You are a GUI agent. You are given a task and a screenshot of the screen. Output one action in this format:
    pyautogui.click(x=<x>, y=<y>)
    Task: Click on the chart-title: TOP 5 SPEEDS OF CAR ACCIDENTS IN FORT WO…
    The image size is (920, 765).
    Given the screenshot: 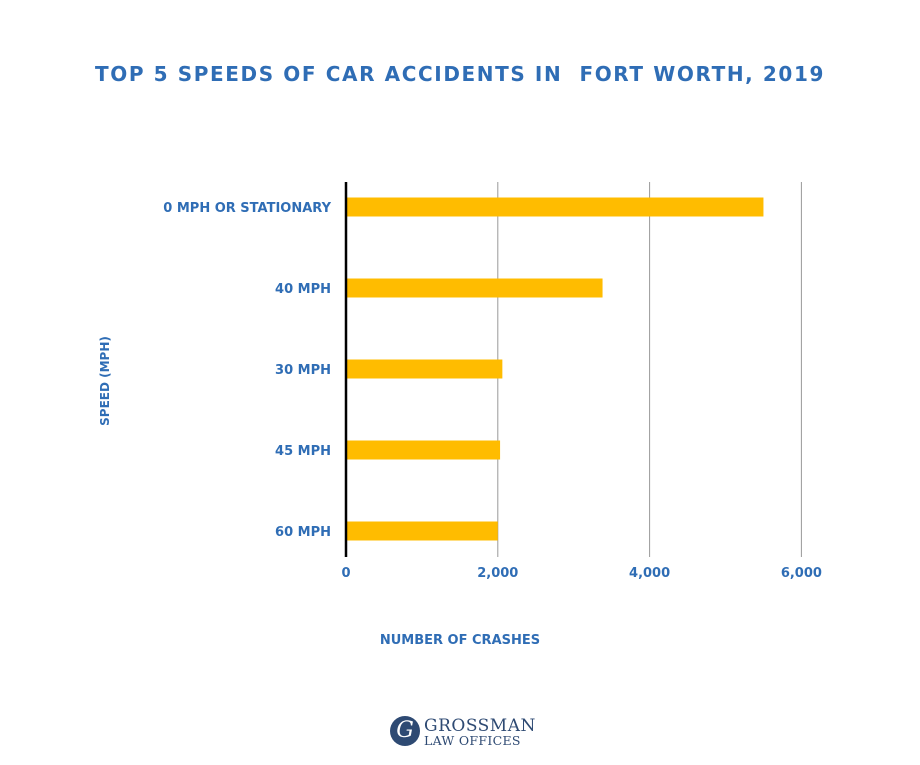 What is the action you would take?
    pyautogui.click(x=460, y=74)
    